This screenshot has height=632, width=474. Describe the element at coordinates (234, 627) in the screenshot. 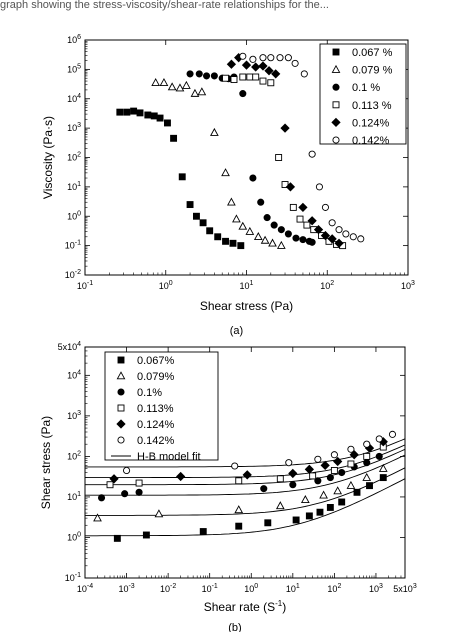

I see `panel-label: (b)` at that location.